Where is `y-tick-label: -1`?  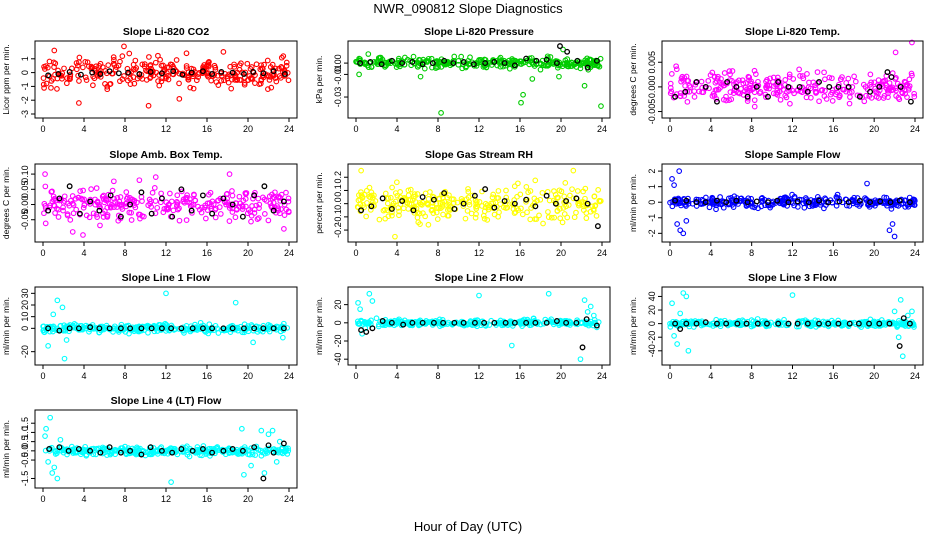
y-tick-label: -1 is located at coordinates (652, 218).